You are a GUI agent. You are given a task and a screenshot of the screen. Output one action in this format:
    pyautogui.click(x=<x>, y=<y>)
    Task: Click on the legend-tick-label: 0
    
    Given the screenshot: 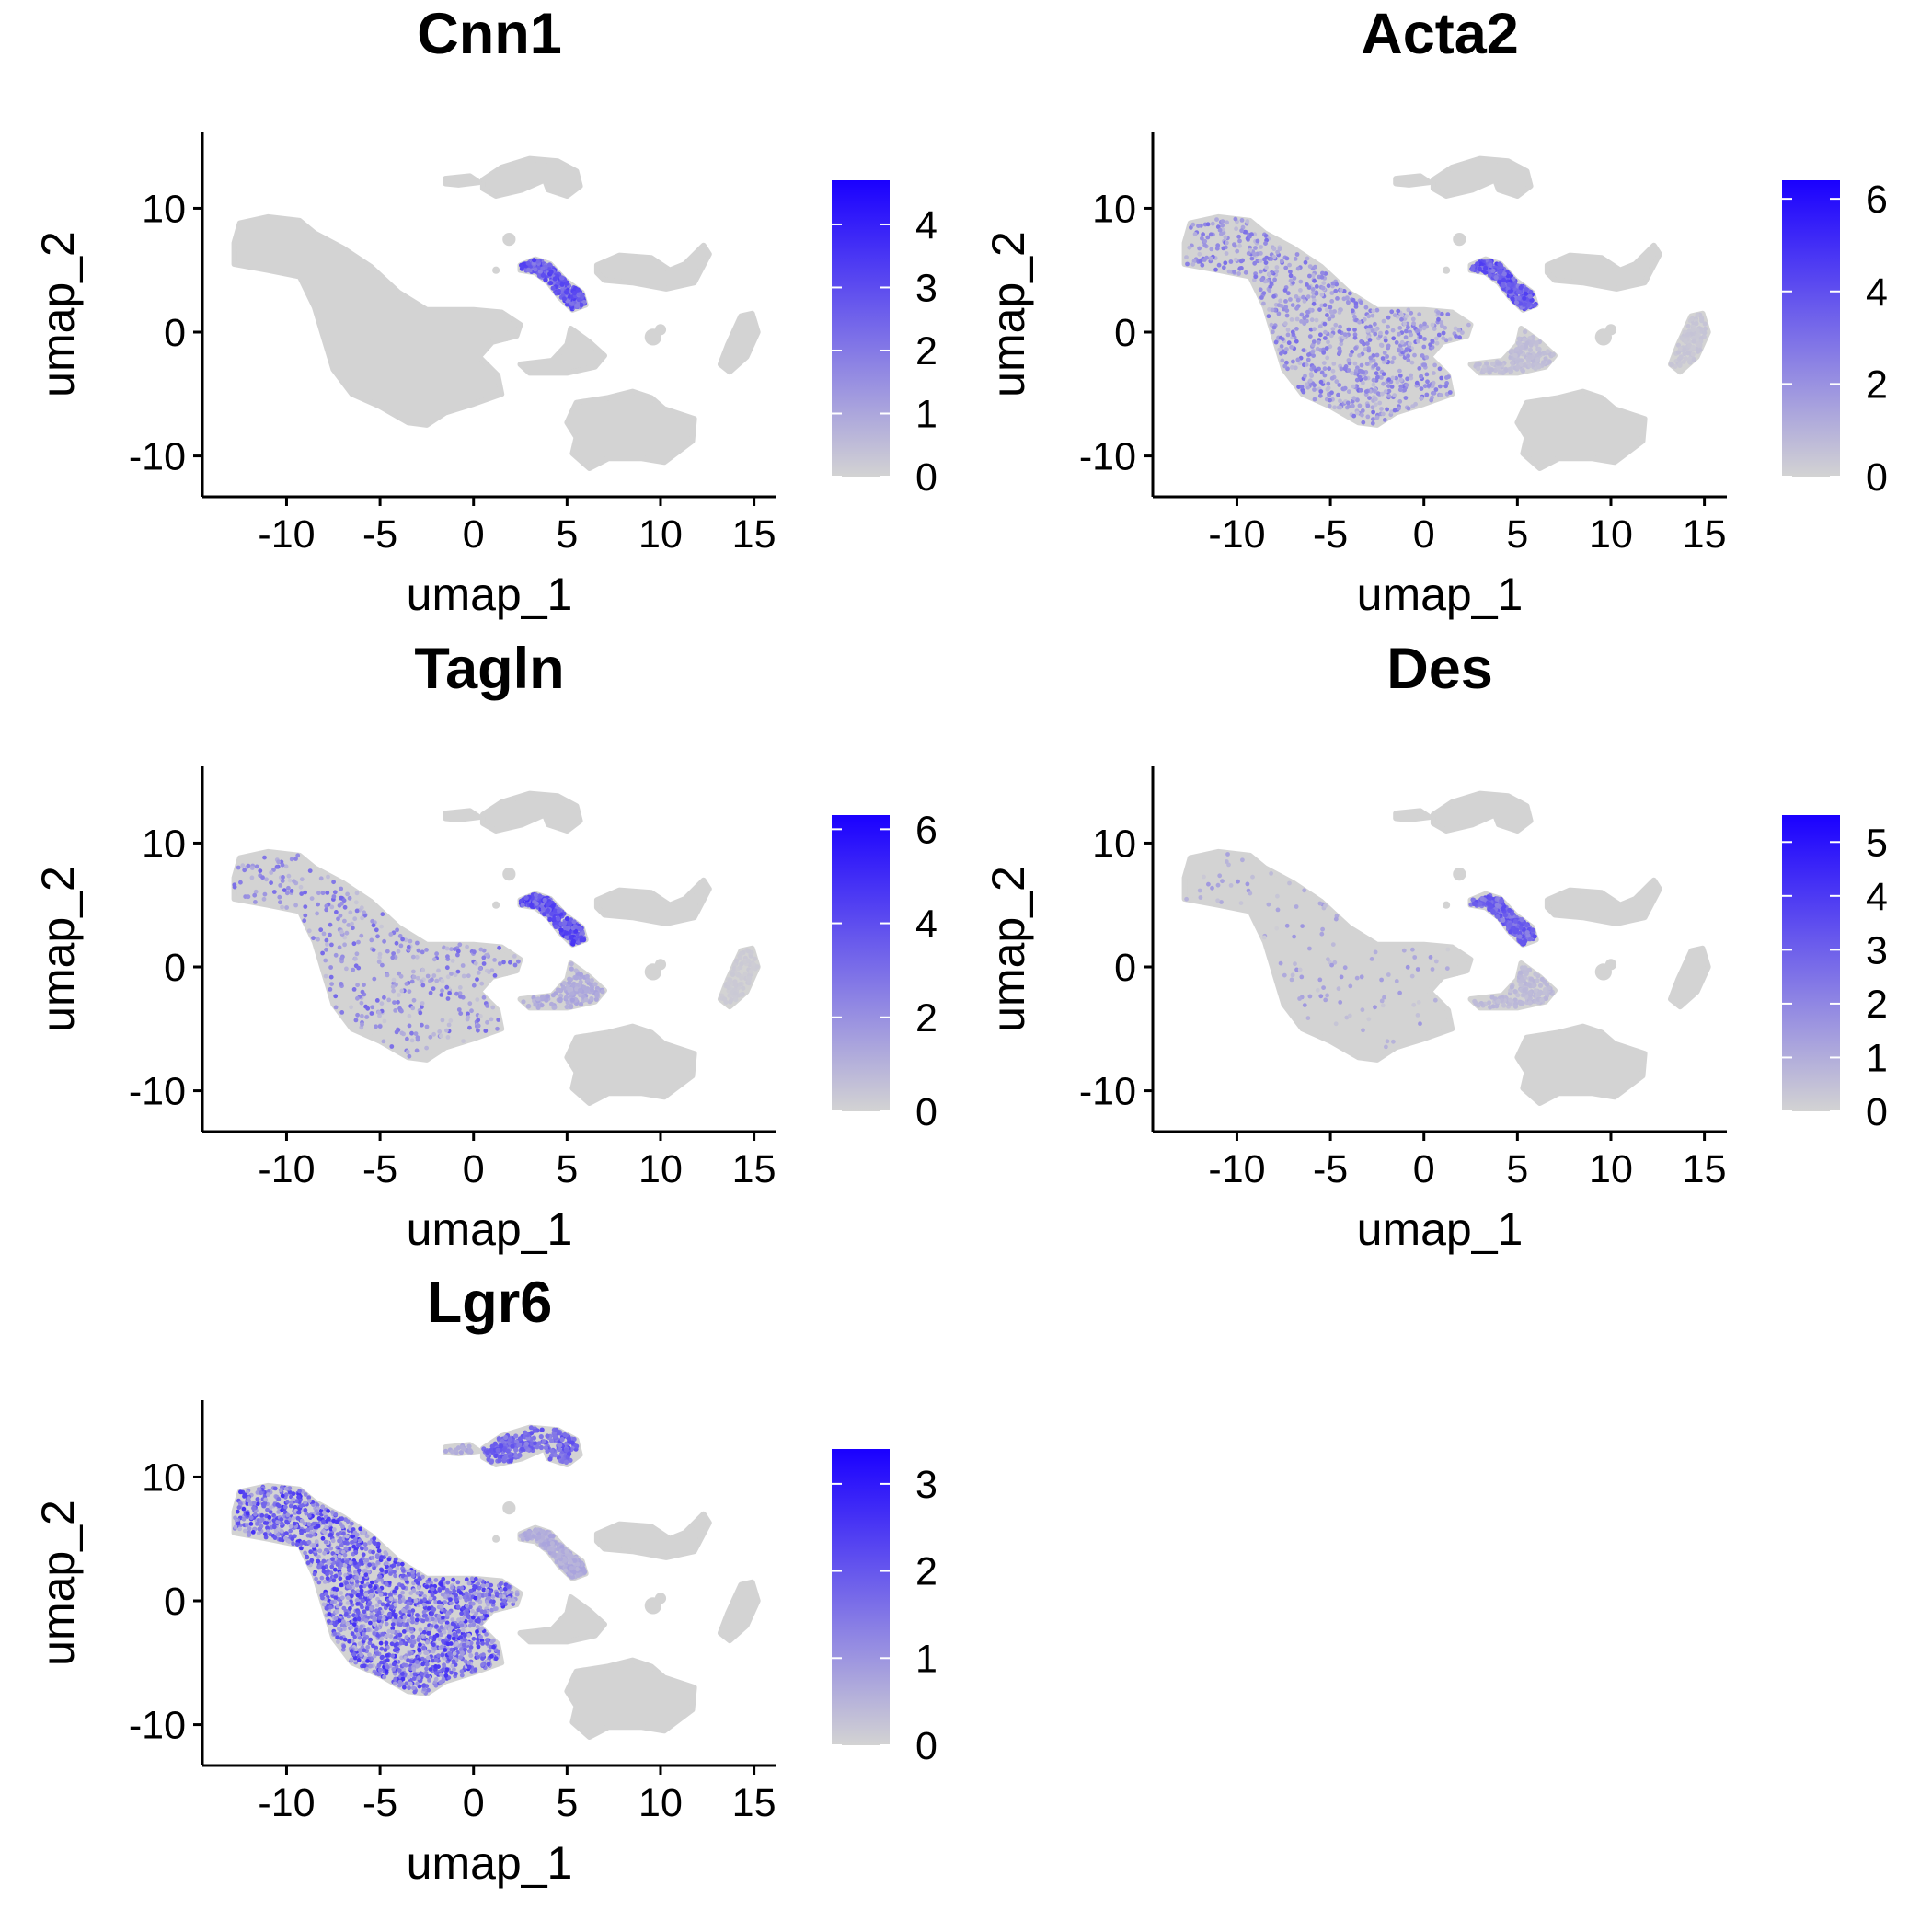 What is the action you would take?
    pyautogui.click(x=926, y=477)
    